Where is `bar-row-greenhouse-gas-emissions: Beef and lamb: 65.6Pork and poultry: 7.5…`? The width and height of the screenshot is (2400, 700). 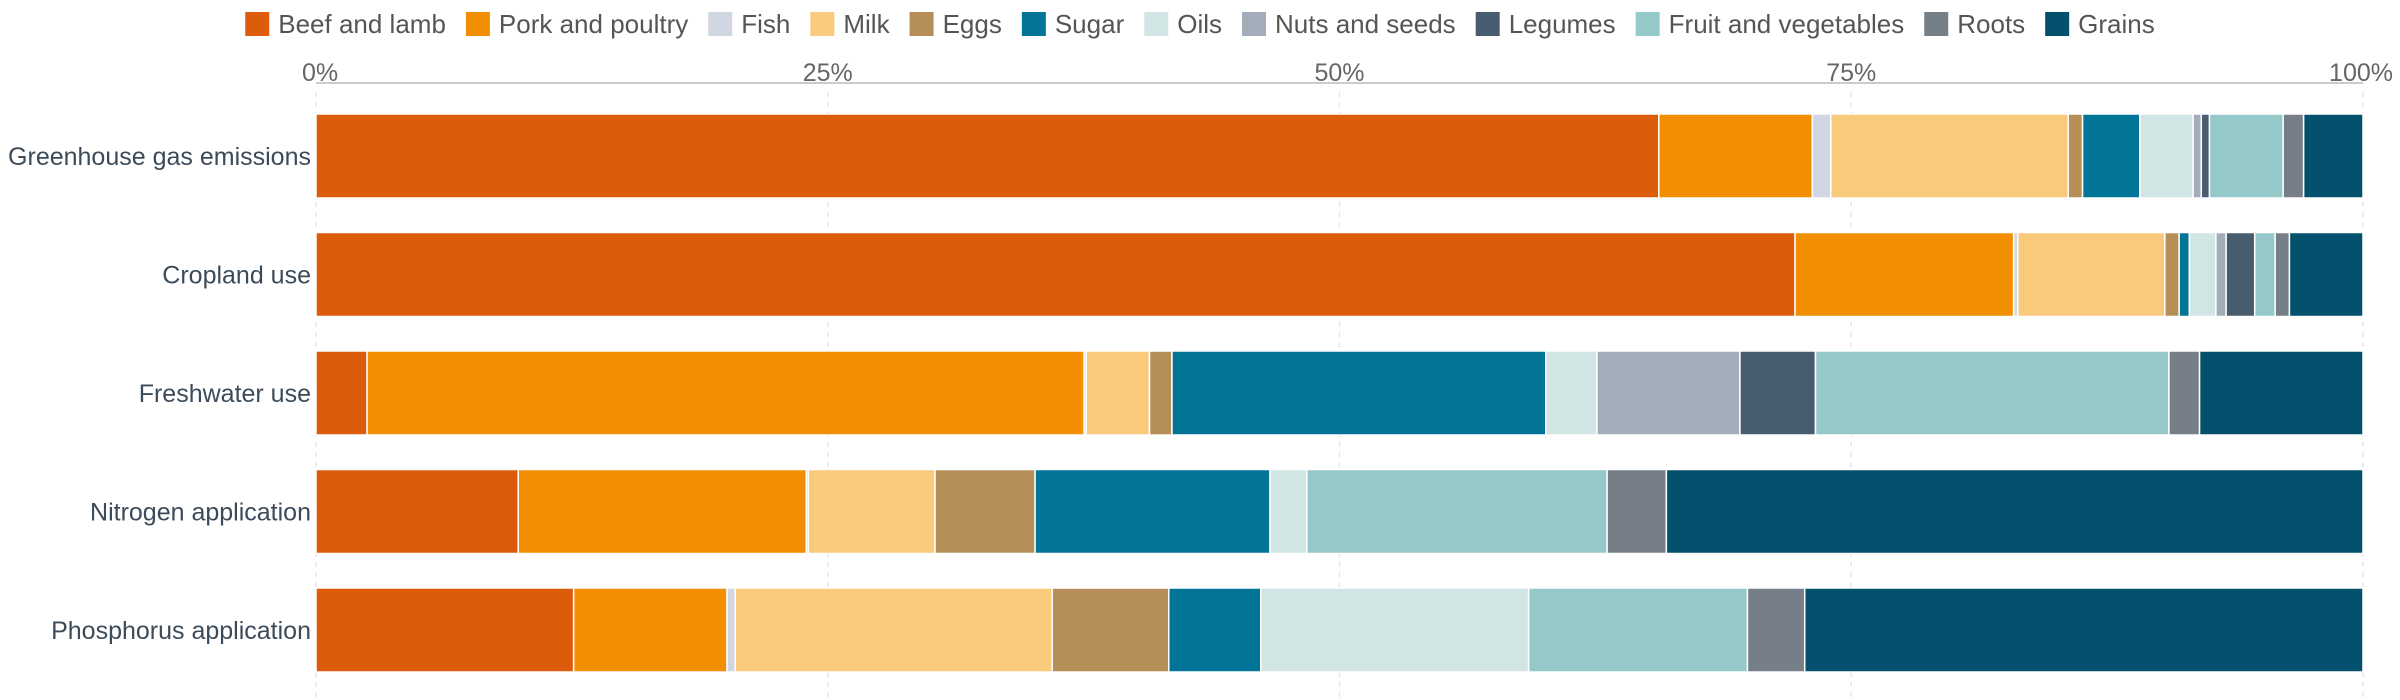
bar-row-greenhouse-gas-emissions: Beef and lamb: 65.6Pork and poultry: 7.5… is located at coordinates (1339, 156).